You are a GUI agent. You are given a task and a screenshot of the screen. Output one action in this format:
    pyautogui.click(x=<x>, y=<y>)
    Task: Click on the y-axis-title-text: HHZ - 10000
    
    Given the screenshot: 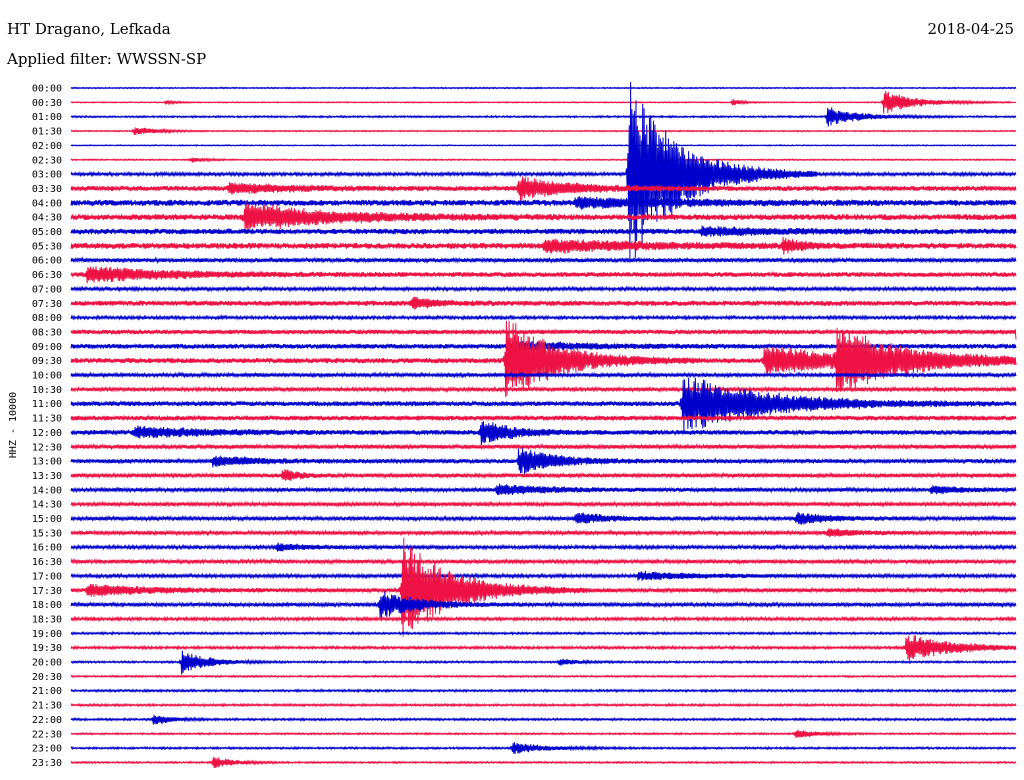 What is the action you would take?
    pyautogui.click(x=13, y=425)
    